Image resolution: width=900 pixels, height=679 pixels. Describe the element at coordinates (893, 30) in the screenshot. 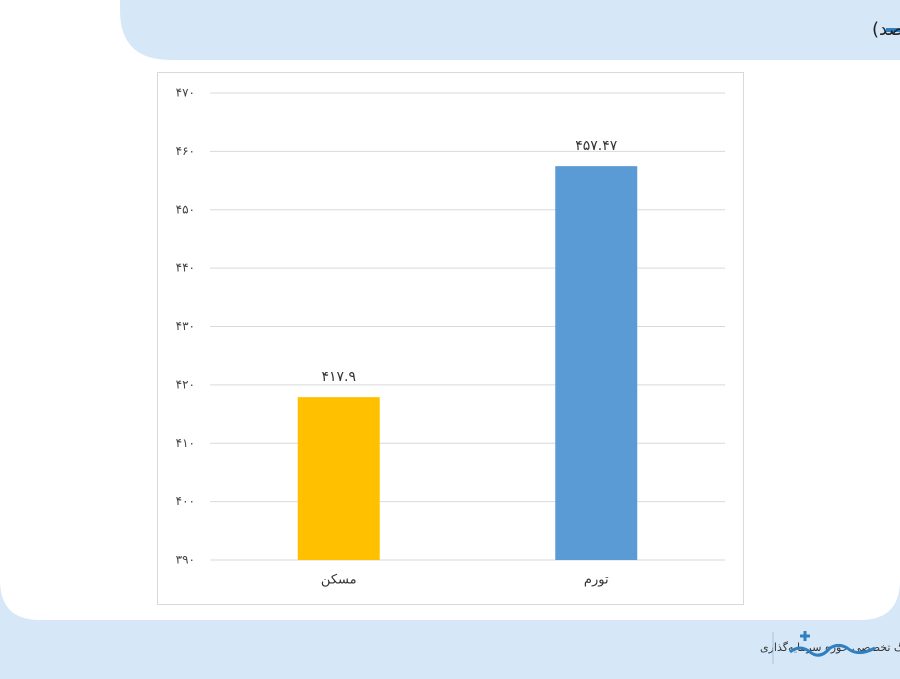

I see `title-marker` at that location.